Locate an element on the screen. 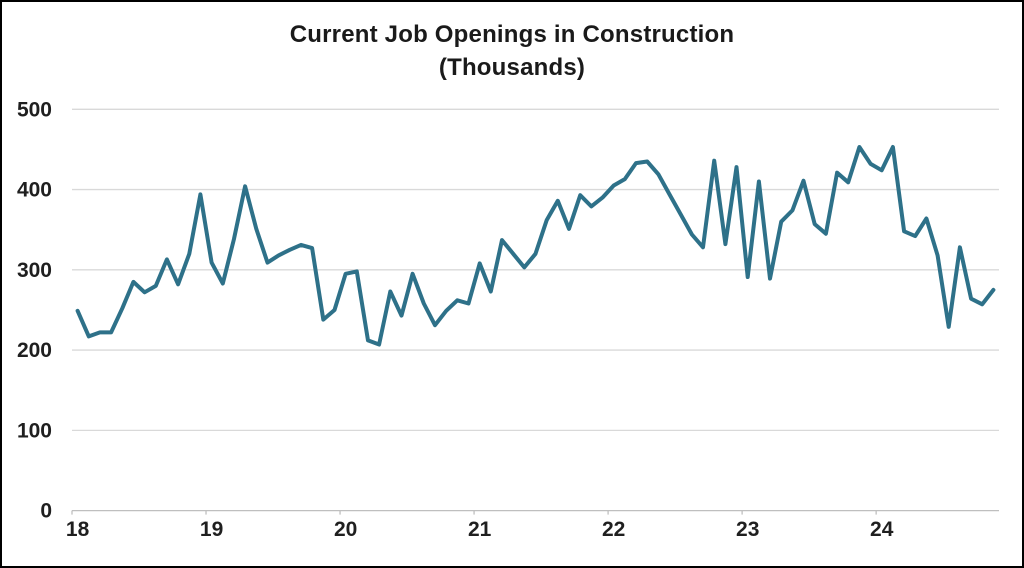 This screenshot has height=568, width=1024. y-tick-label: 400 is located at coordinates (34, 190).